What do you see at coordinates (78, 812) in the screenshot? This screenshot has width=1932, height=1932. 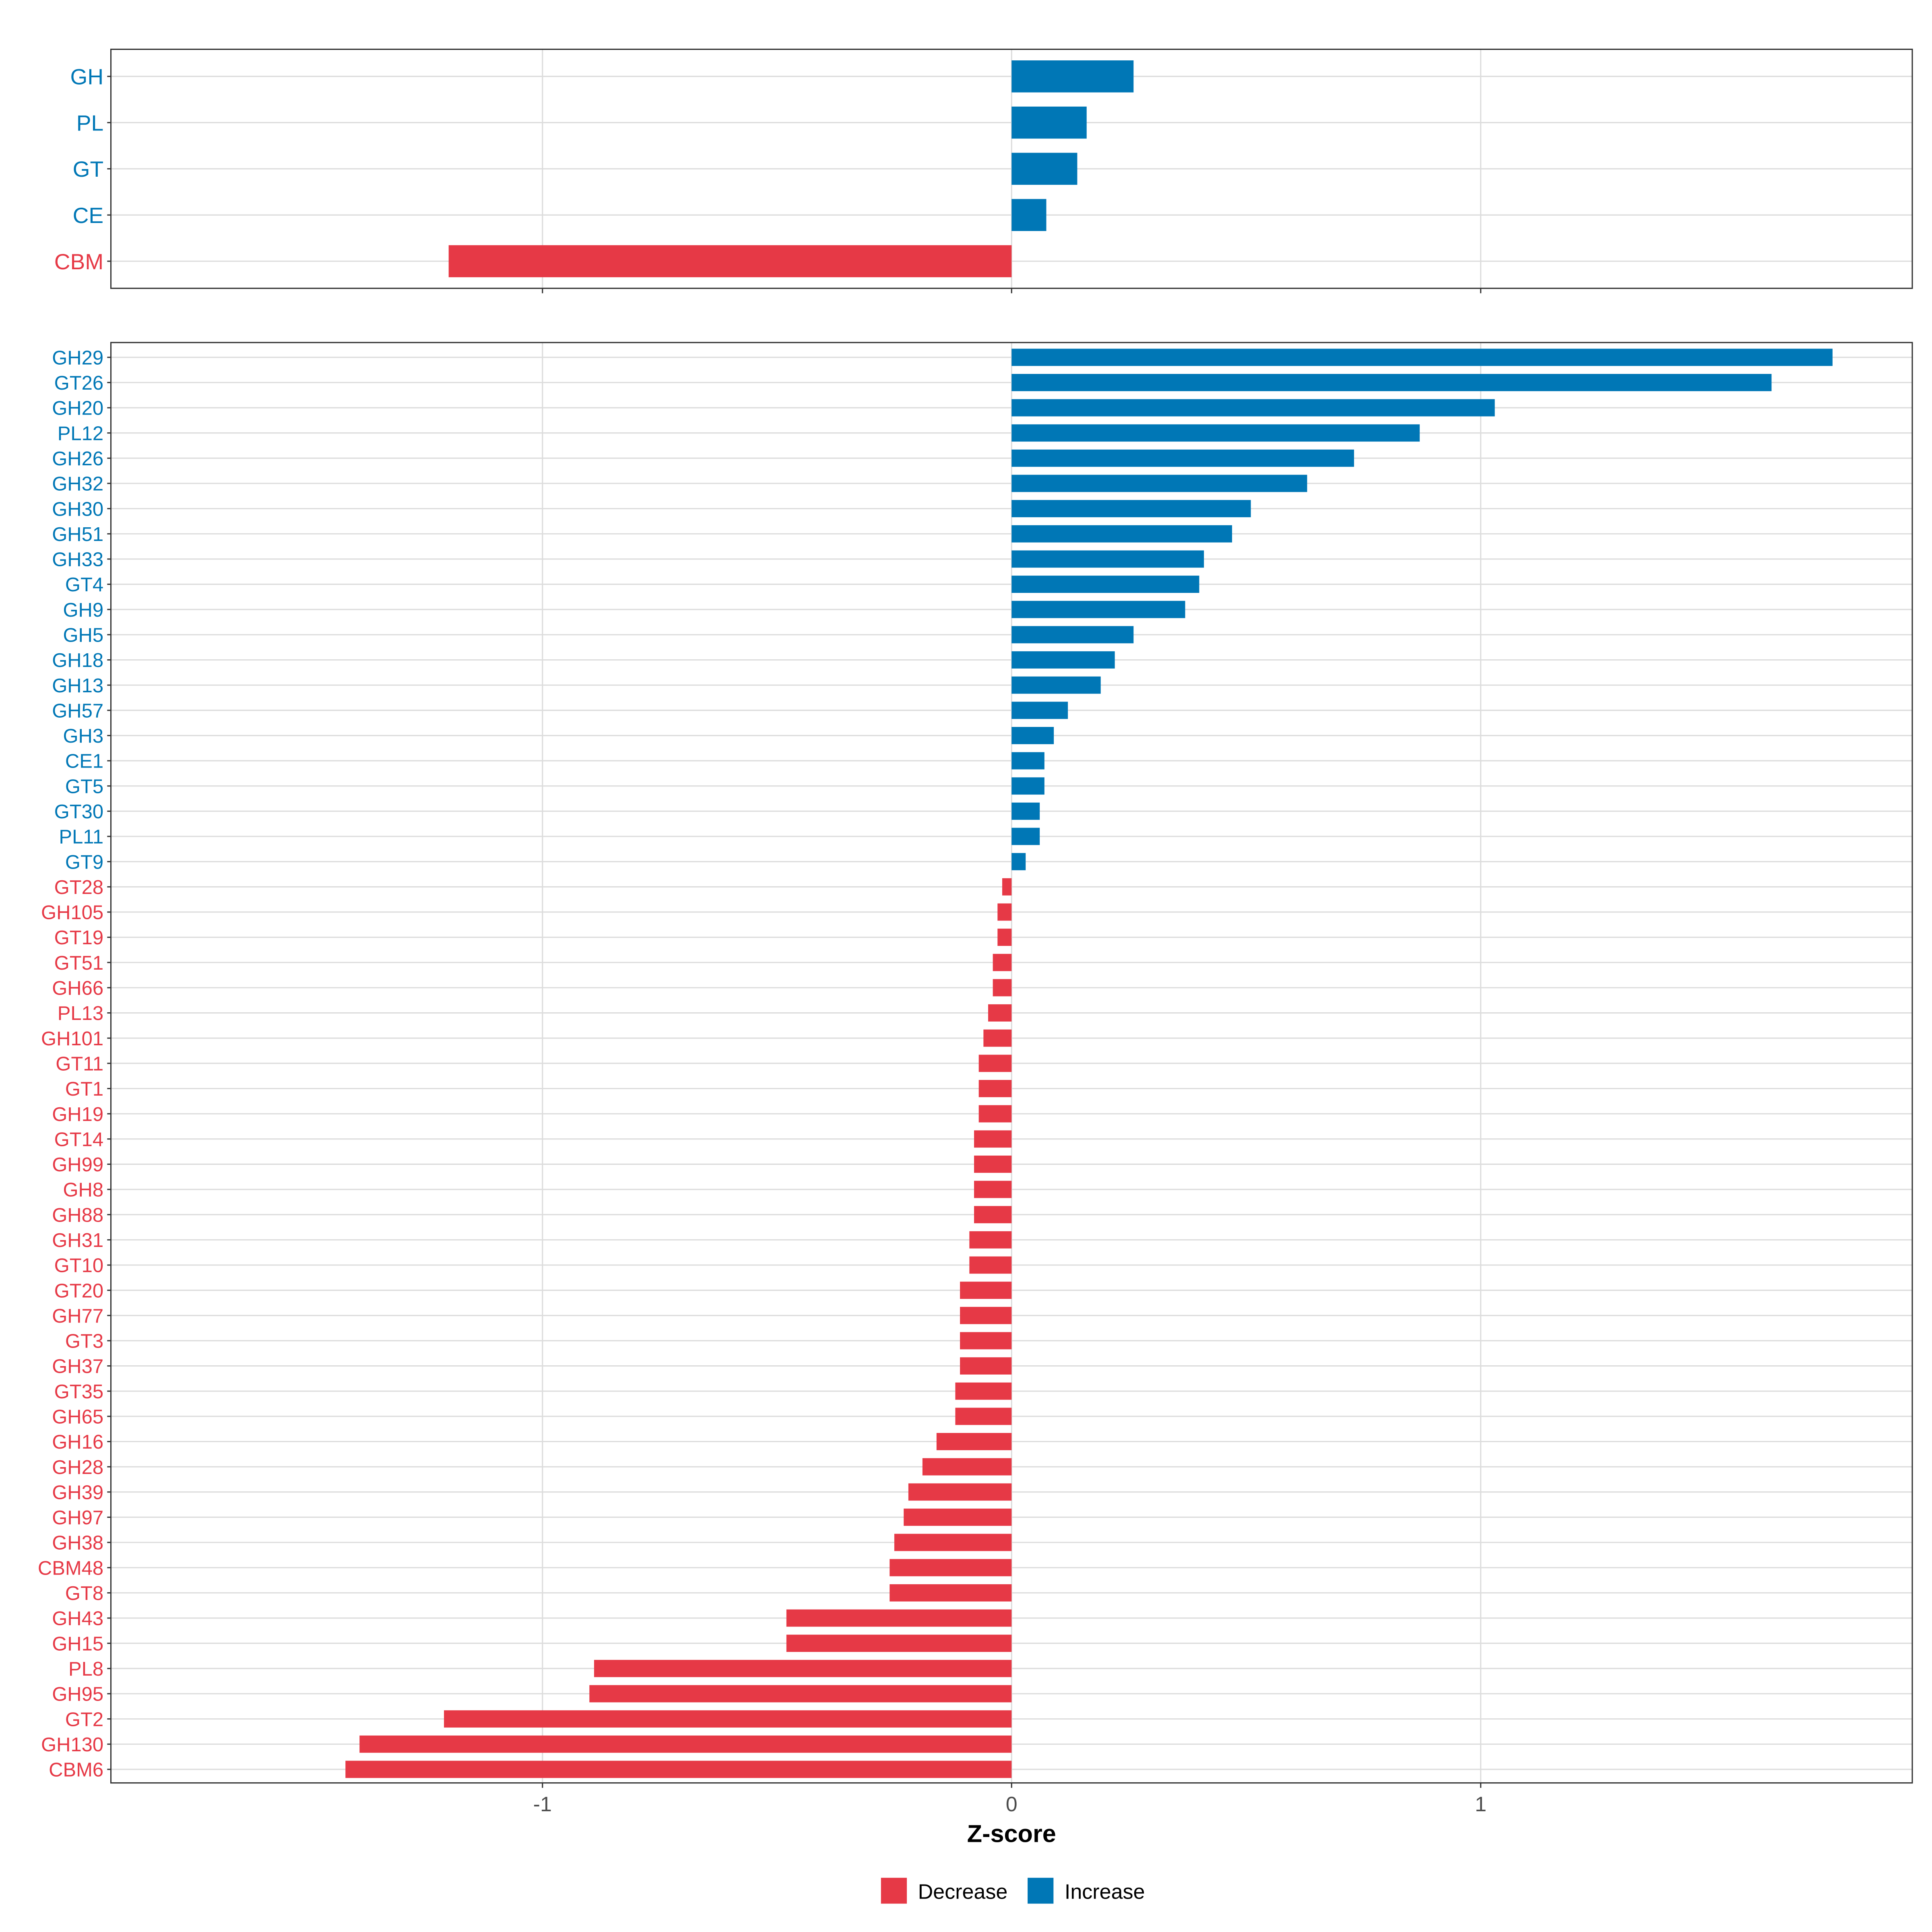 I see `y-tick-label: GT30` at bounding box center [78, 812].